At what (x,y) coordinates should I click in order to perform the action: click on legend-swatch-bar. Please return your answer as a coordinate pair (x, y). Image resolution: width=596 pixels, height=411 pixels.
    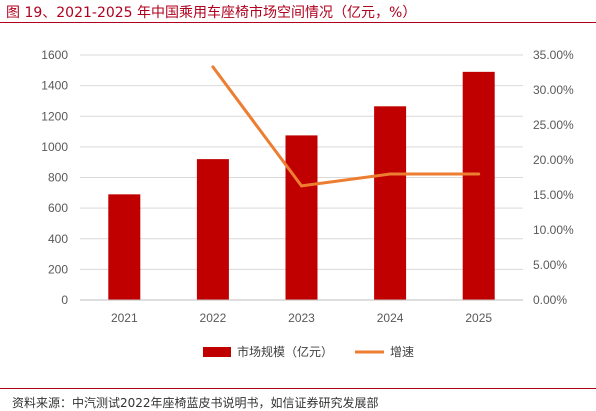
    Looking at the image, I should click on (217, 352).